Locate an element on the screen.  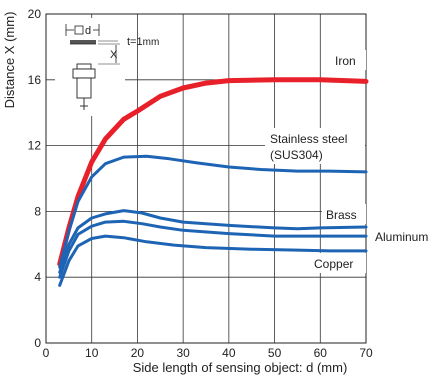
y-tick-label: 4 is located at coordinates (37, 277).